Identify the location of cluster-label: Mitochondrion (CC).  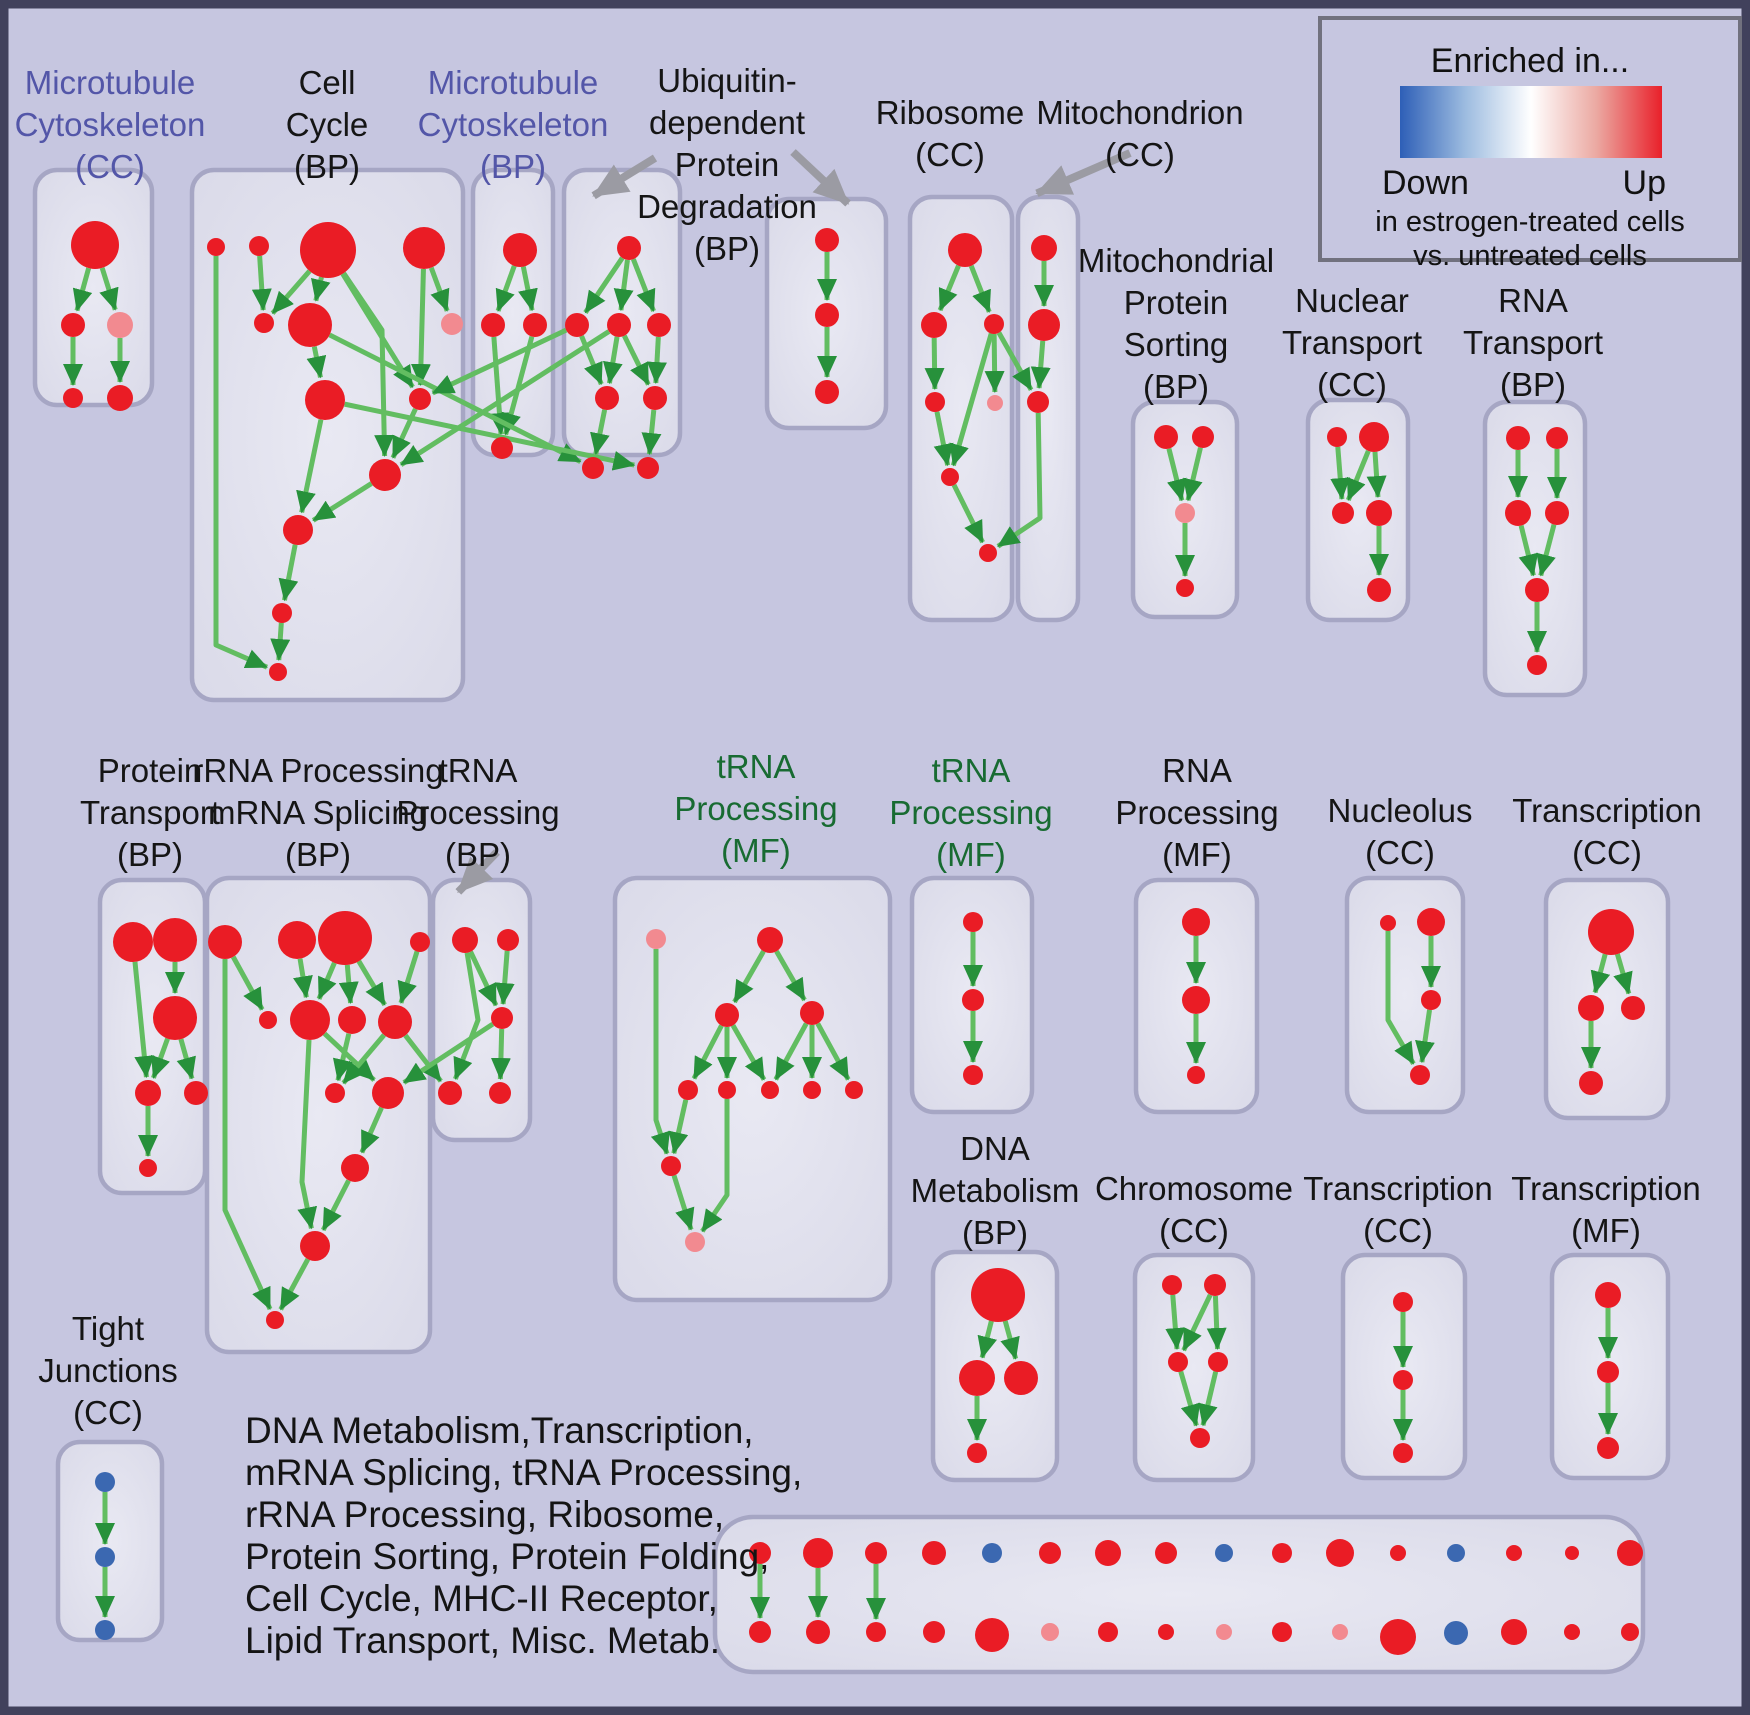
(1140, 133).